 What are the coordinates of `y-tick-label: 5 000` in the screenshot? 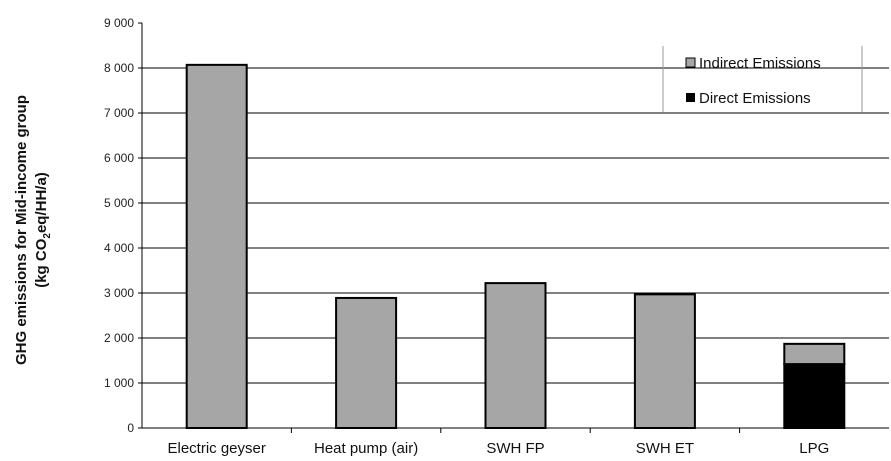 It's located at (119, 203).